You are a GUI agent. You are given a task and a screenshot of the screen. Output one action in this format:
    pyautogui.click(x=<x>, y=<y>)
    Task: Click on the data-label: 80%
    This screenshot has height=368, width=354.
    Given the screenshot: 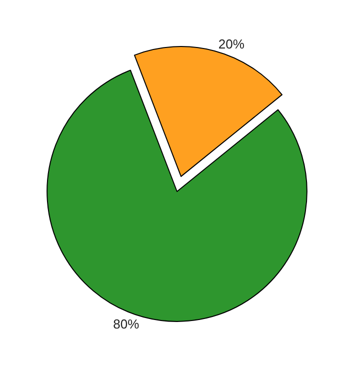 What is the action you would take?
    pyautogui.click(x=126, y=324)
    